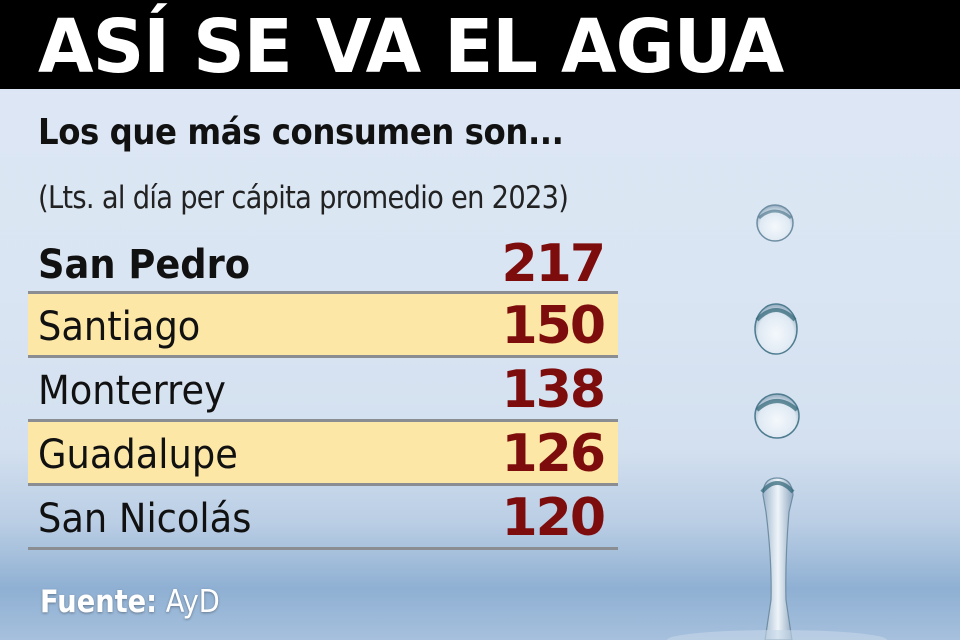  I want to click on table-row: San Nicolás 120, so click(323, 518).